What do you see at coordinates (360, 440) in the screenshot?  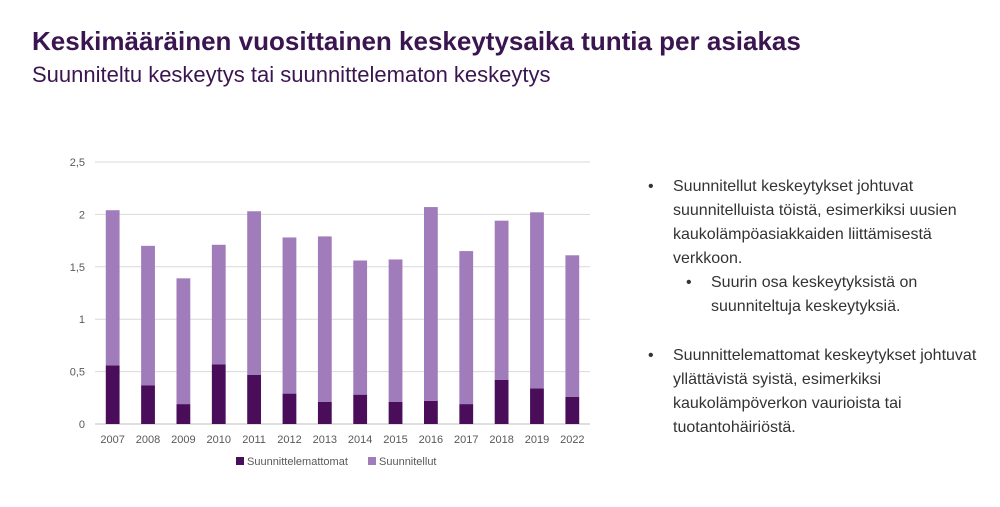 I see `x-tick-label: 2014` at bounding box center [360, 440].